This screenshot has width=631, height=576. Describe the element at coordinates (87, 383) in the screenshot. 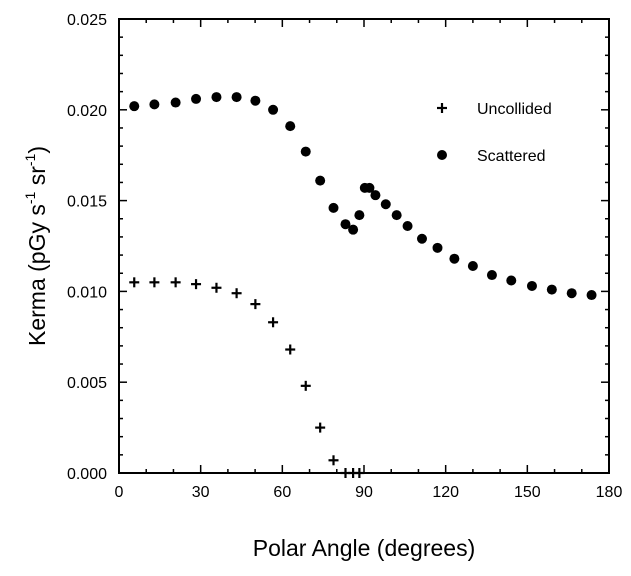

I see `y-tick-label: 0.005` at that location.